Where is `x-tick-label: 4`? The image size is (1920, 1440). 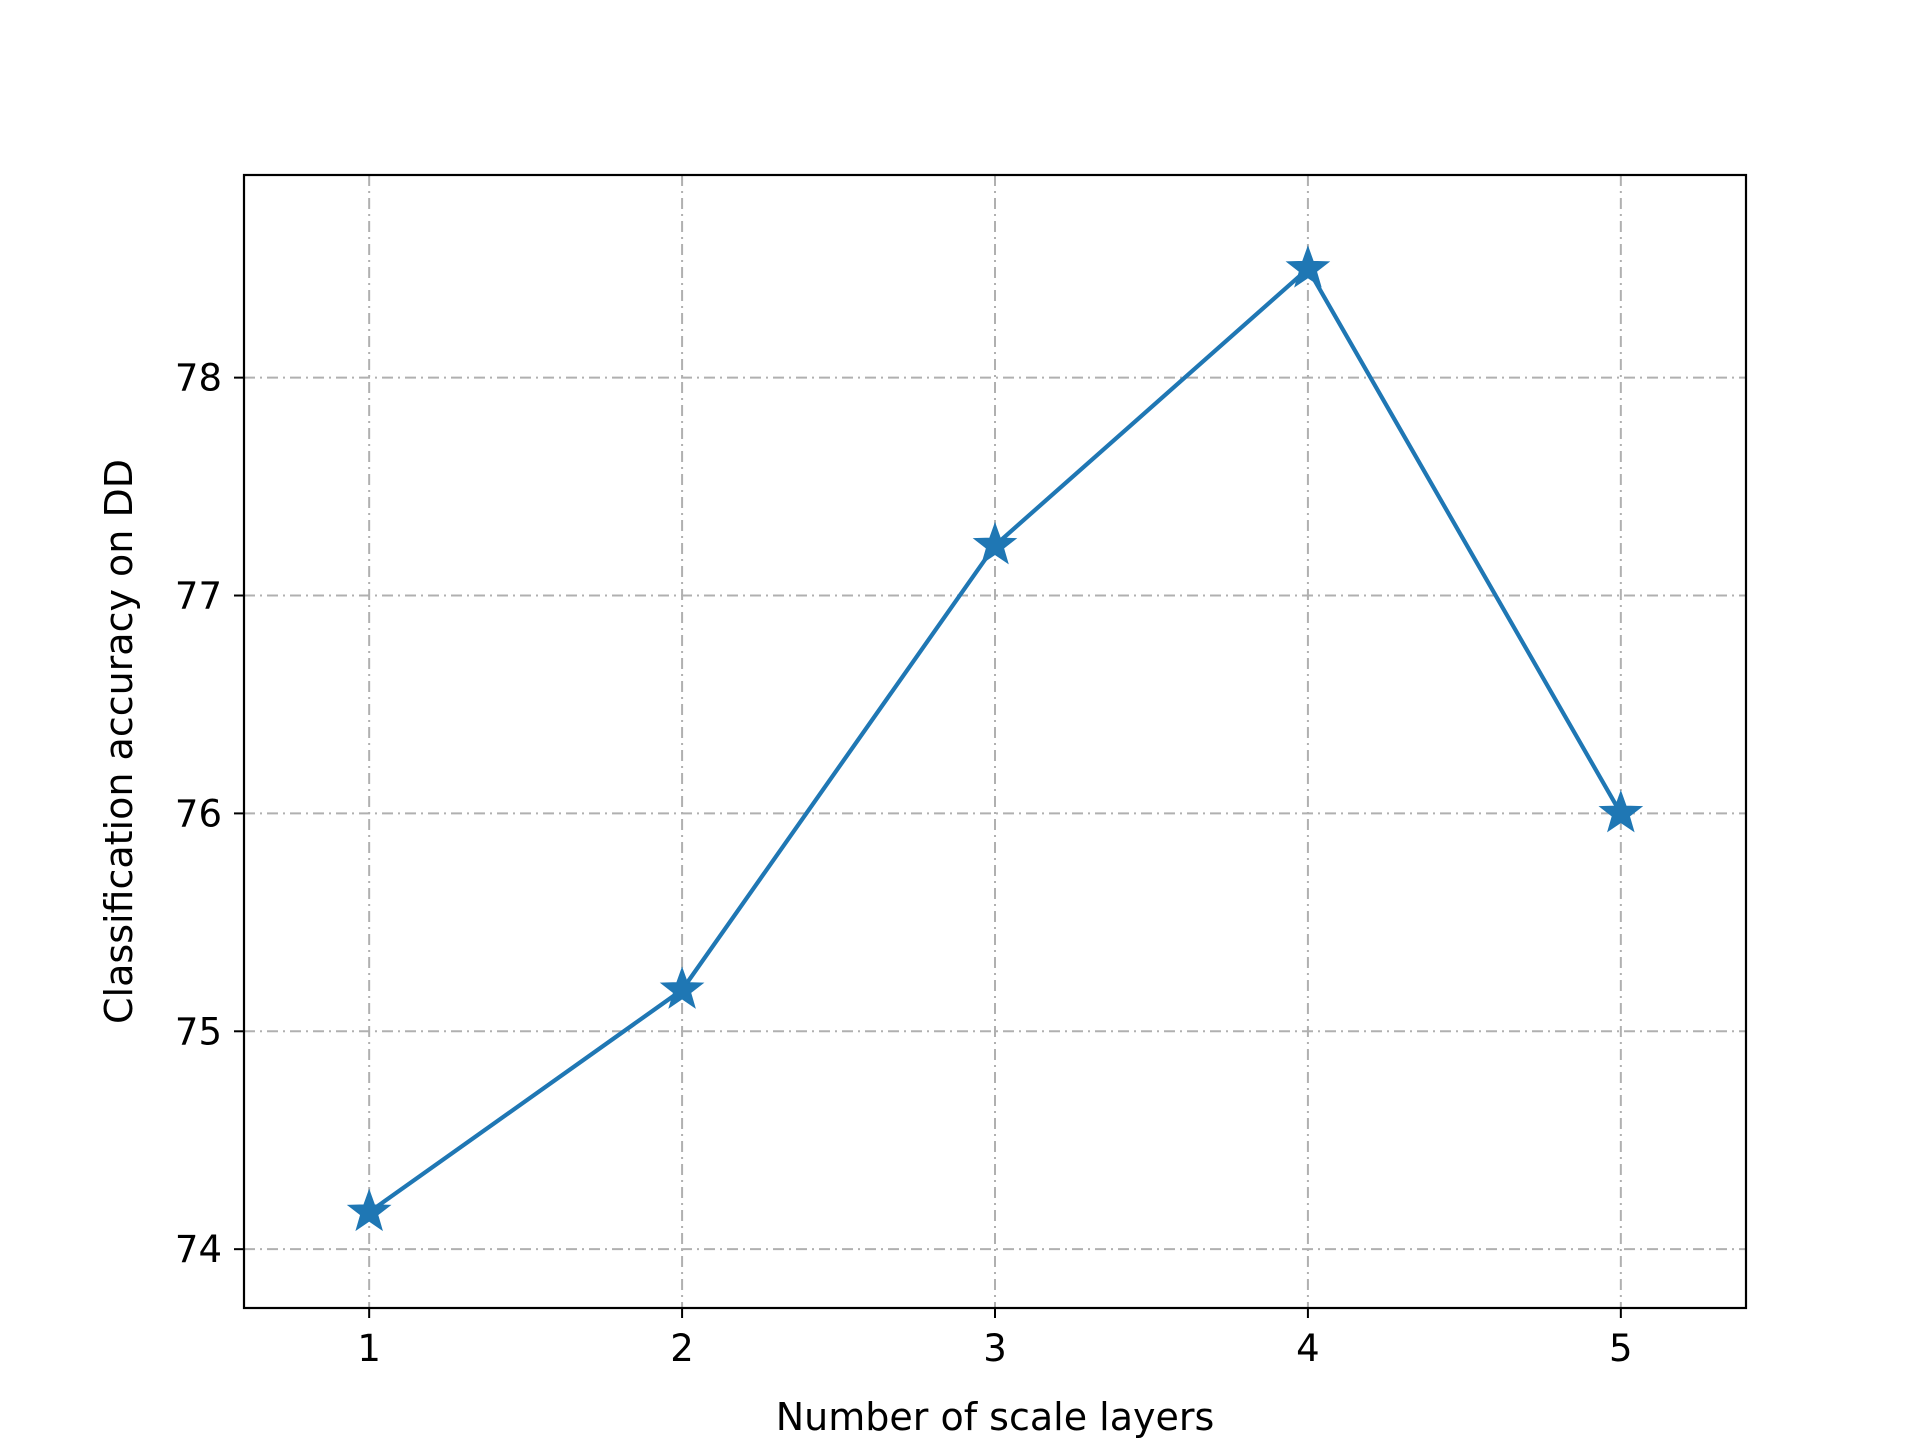
x-tick-label: 4 is located at coordinates (1308, 1348).